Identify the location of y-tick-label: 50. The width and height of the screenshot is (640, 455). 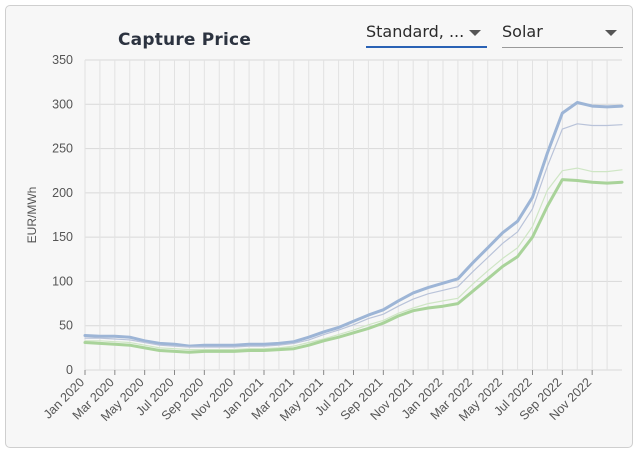
(66, 326).